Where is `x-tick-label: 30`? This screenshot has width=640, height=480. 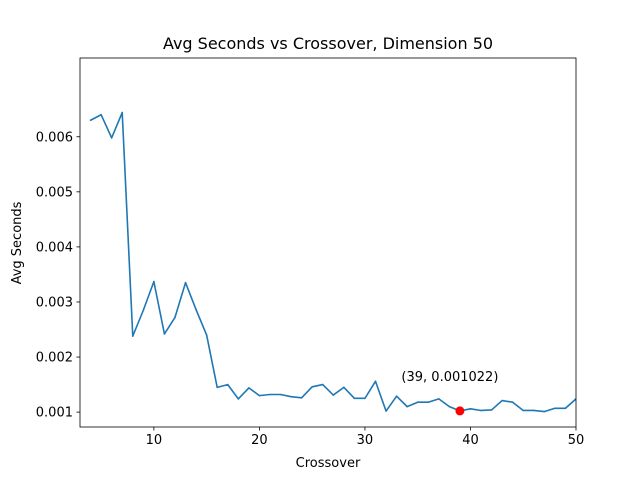 x-tick-label: 30 is located at coordinates (365, 440).